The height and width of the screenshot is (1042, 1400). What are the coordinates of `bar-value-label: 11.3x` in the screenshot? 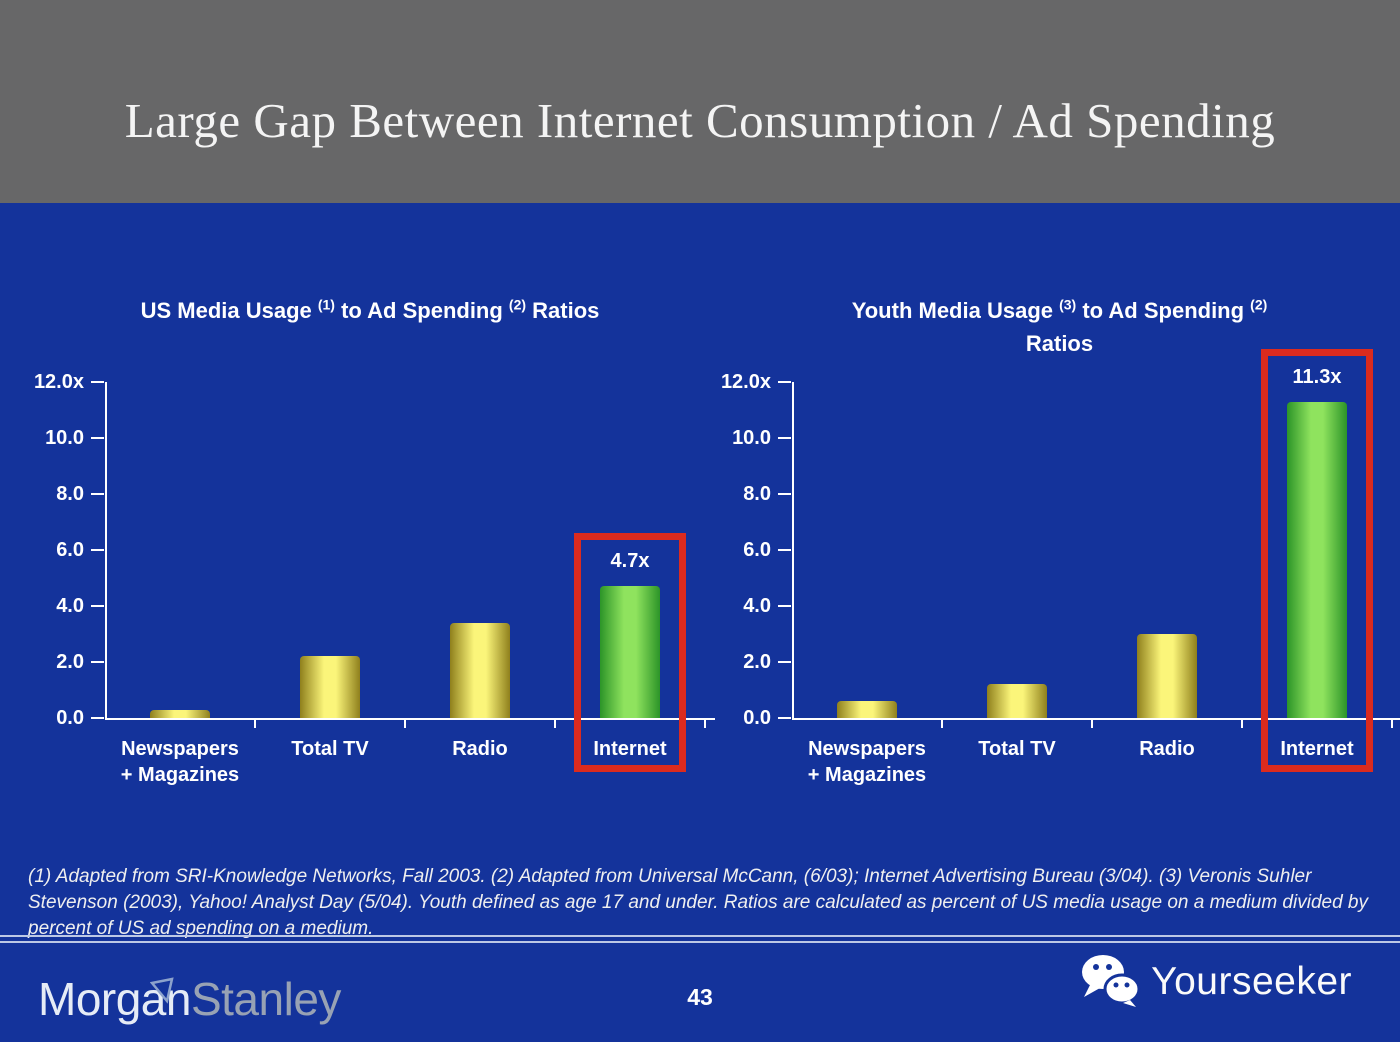 It's located at (1317, 376).